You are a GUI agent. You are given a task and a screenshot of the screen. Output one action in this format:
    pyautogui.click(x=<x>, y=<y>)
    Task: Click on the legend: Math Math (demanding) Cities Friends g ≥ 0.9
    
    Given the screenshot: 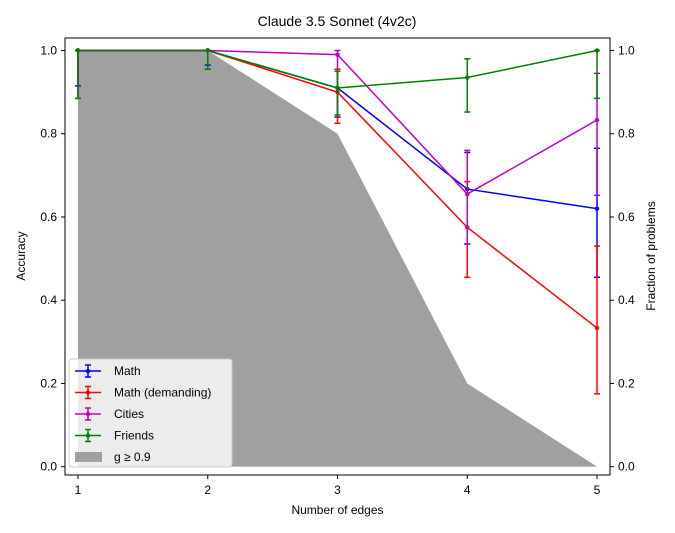 What is the action you would take?
    pyautogui.click(x=150, y=413)
    